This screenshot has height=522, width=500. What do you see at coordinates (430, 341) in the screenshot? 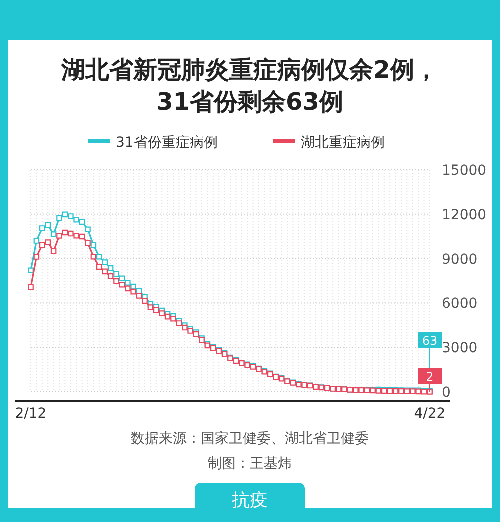
I see `data-label: 63` at bounding box center [430, 341].